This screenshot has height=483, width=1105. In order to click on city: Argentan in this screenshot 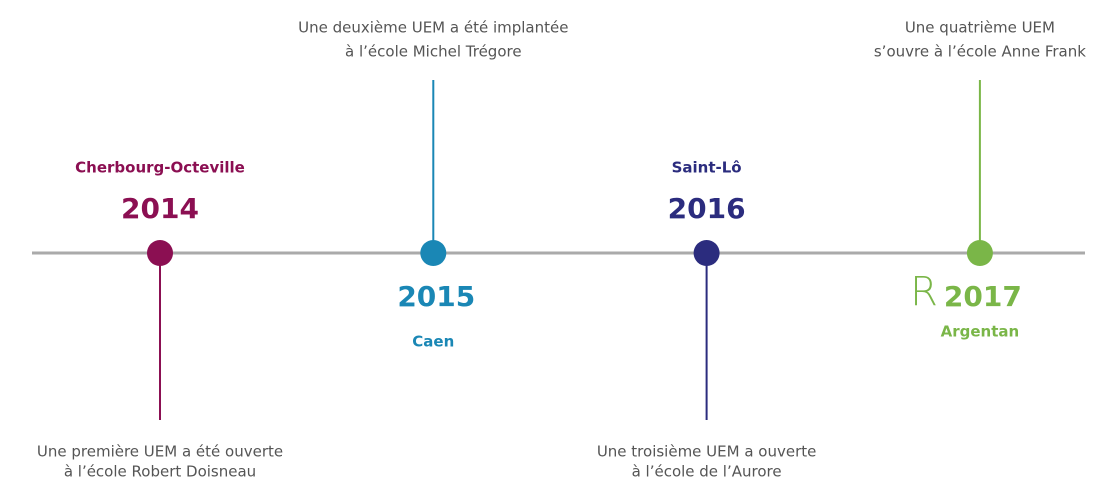, I will do `click(980, 332)`.